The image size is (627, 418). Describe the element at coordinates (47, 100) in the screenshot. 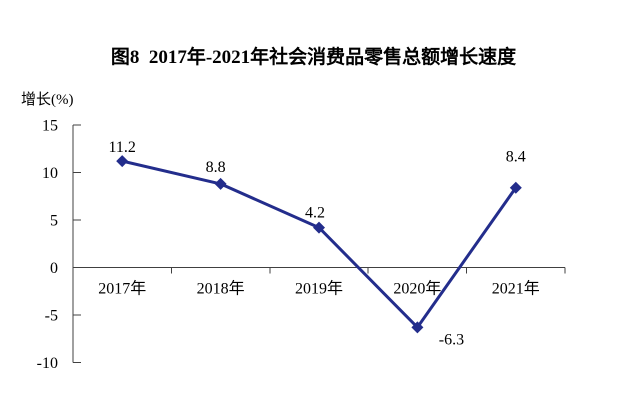

I see `y-axis-label: 增长(%)` at that location.